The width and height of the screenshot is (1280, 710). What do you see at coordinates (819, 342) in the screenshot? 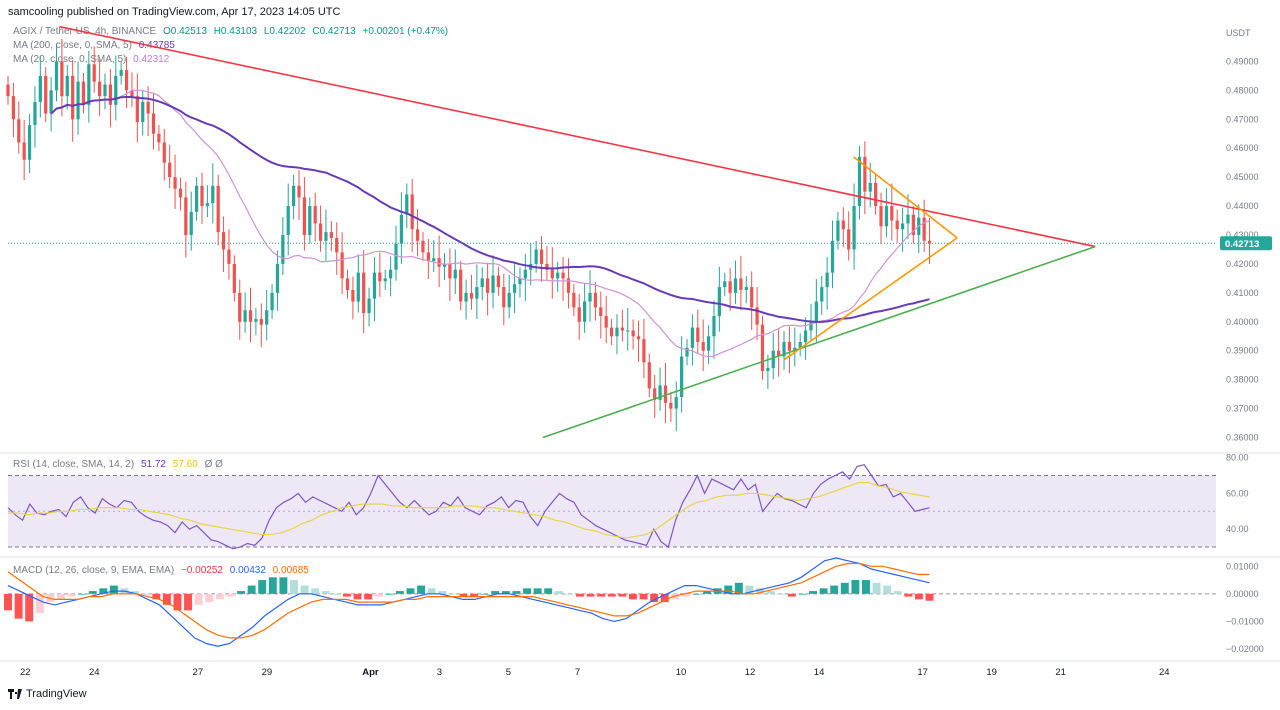
I see `support-trendline` at bounding box center [819, 342].